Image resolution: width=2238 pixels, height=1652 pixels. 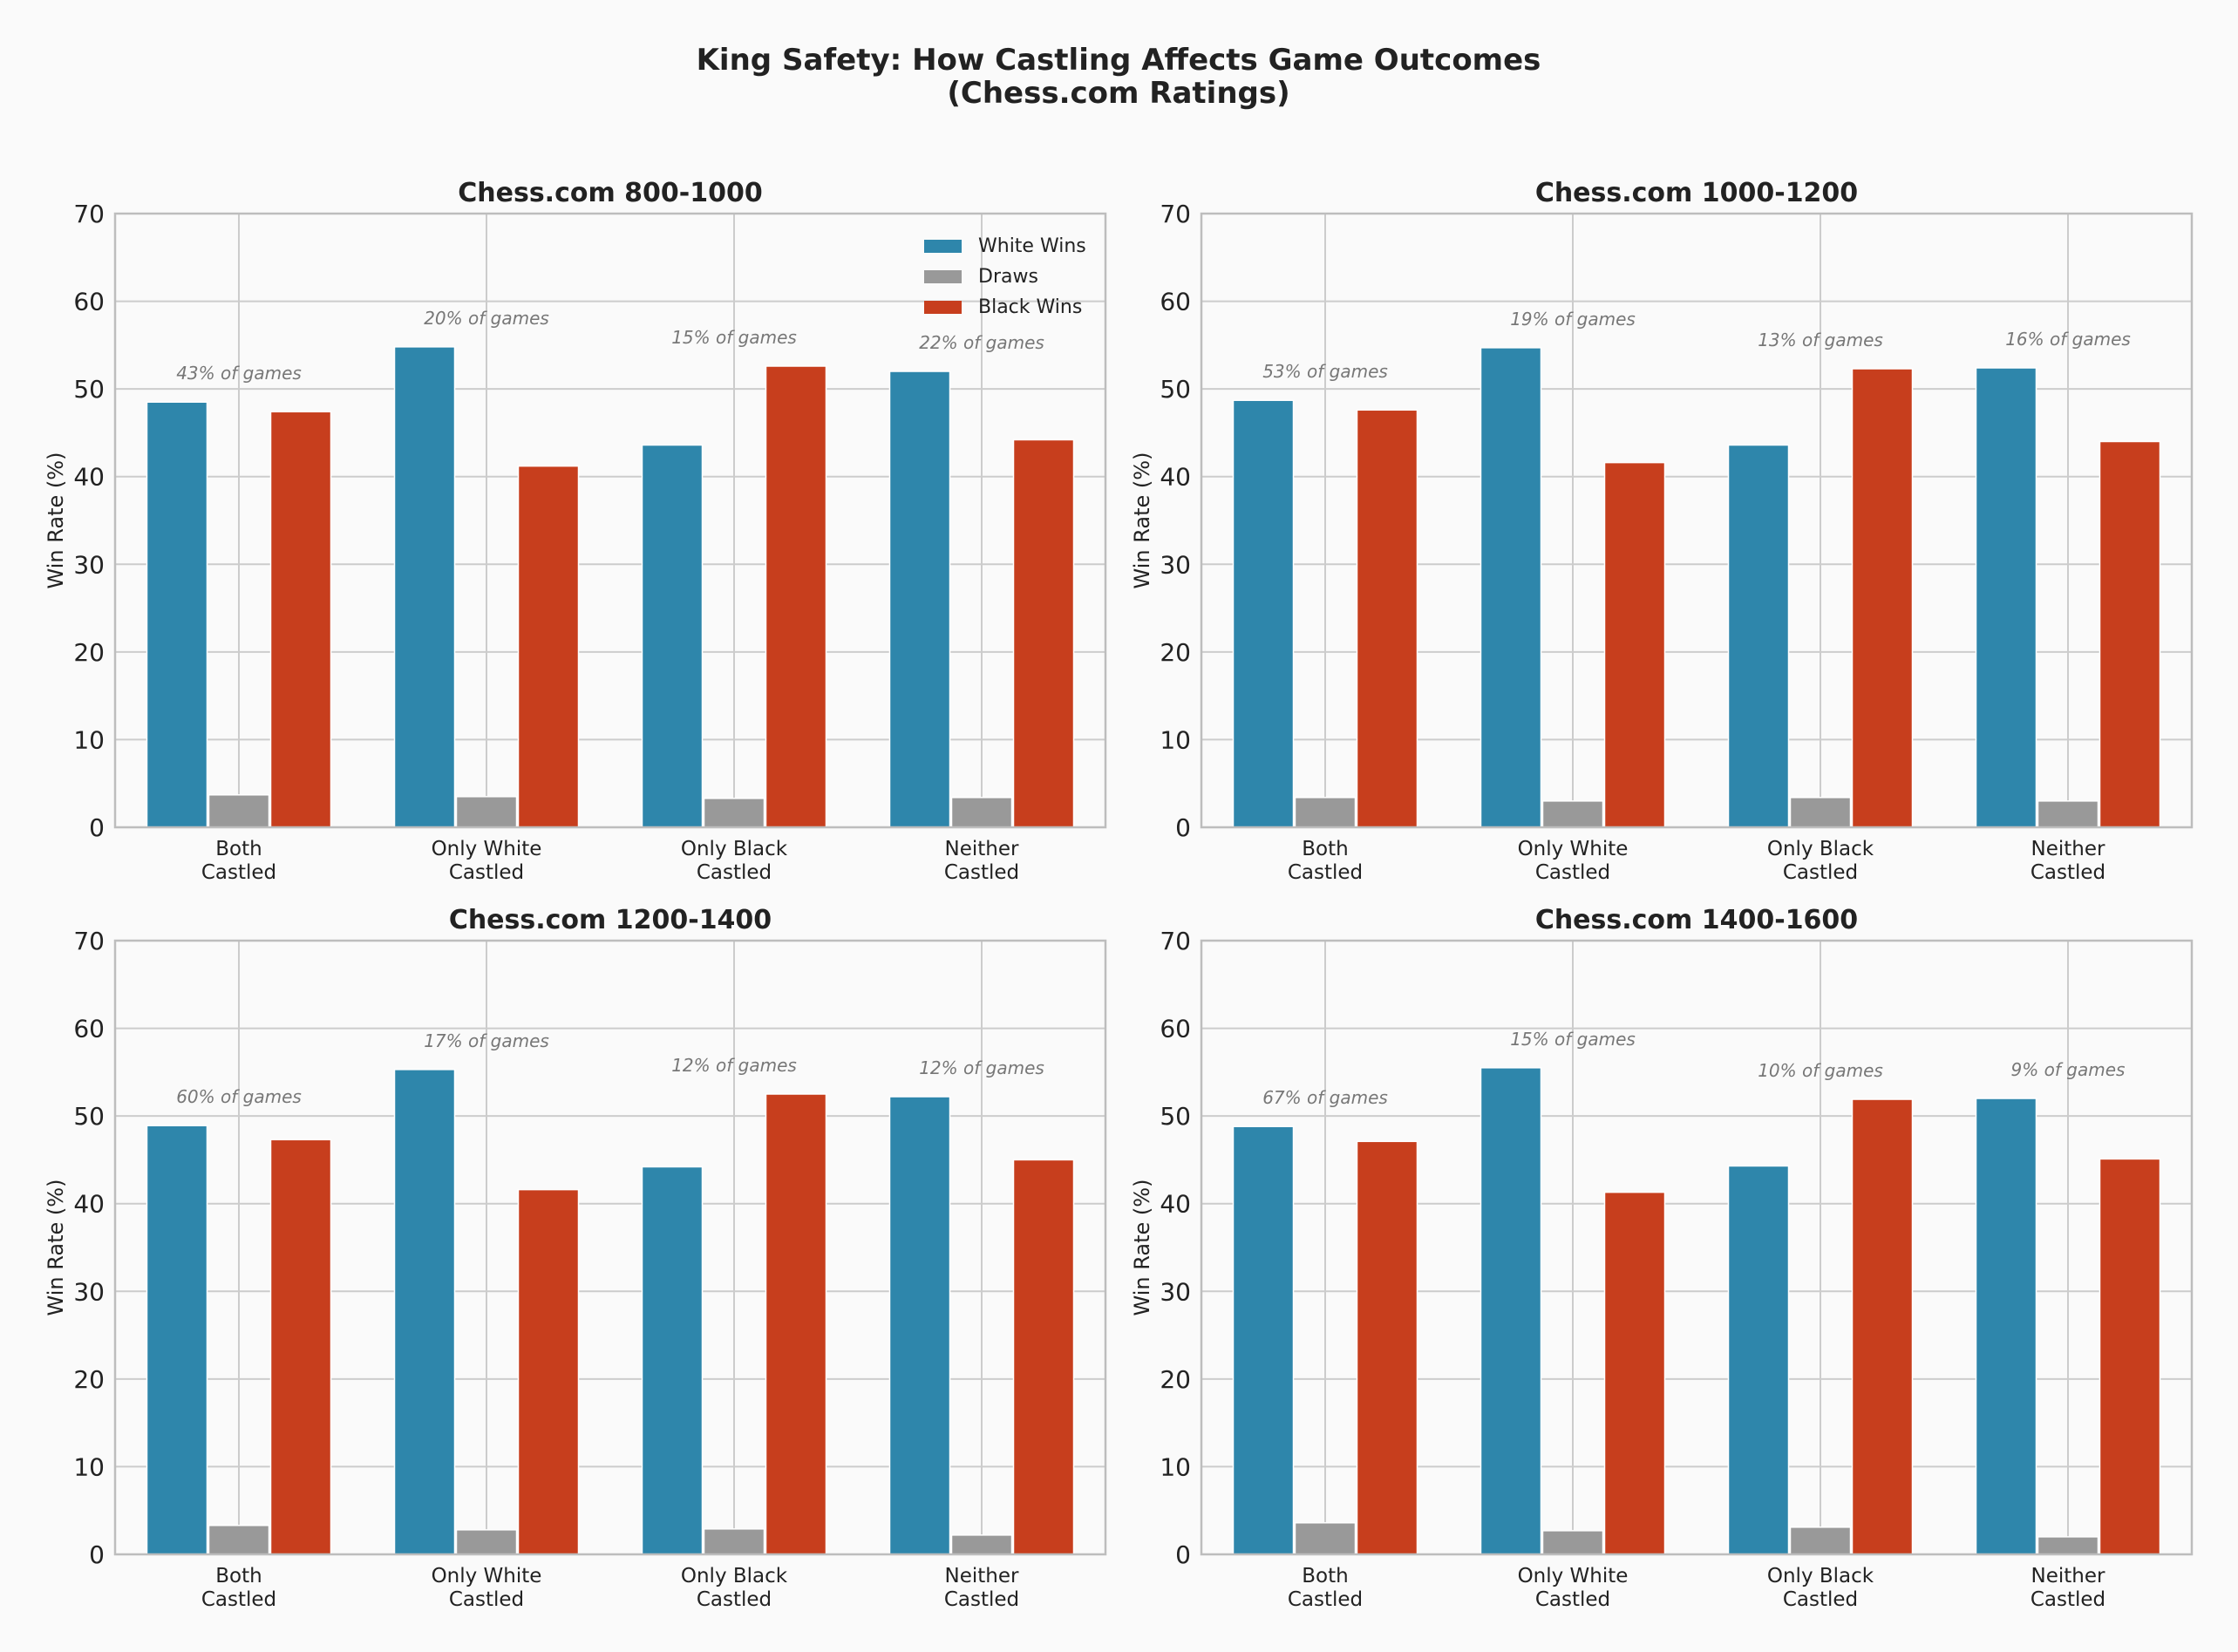 What do you see at coordinates (943, 246) in the screenshot?
I see `legend-swatch-white` at bounding box center [943, 246].